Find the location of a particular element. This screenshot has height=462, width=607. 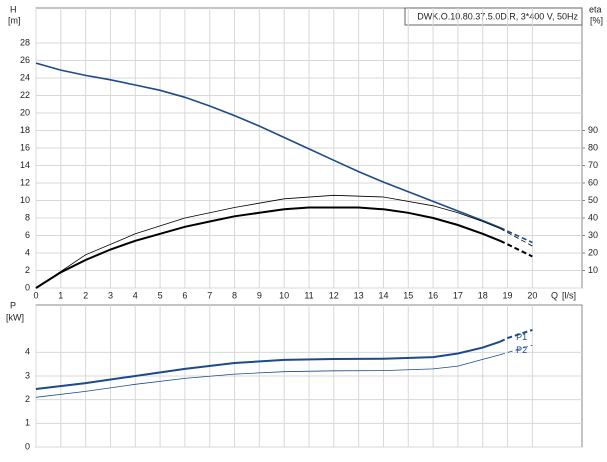

x-tick-label: 9 is located at coordinates (259, 295).